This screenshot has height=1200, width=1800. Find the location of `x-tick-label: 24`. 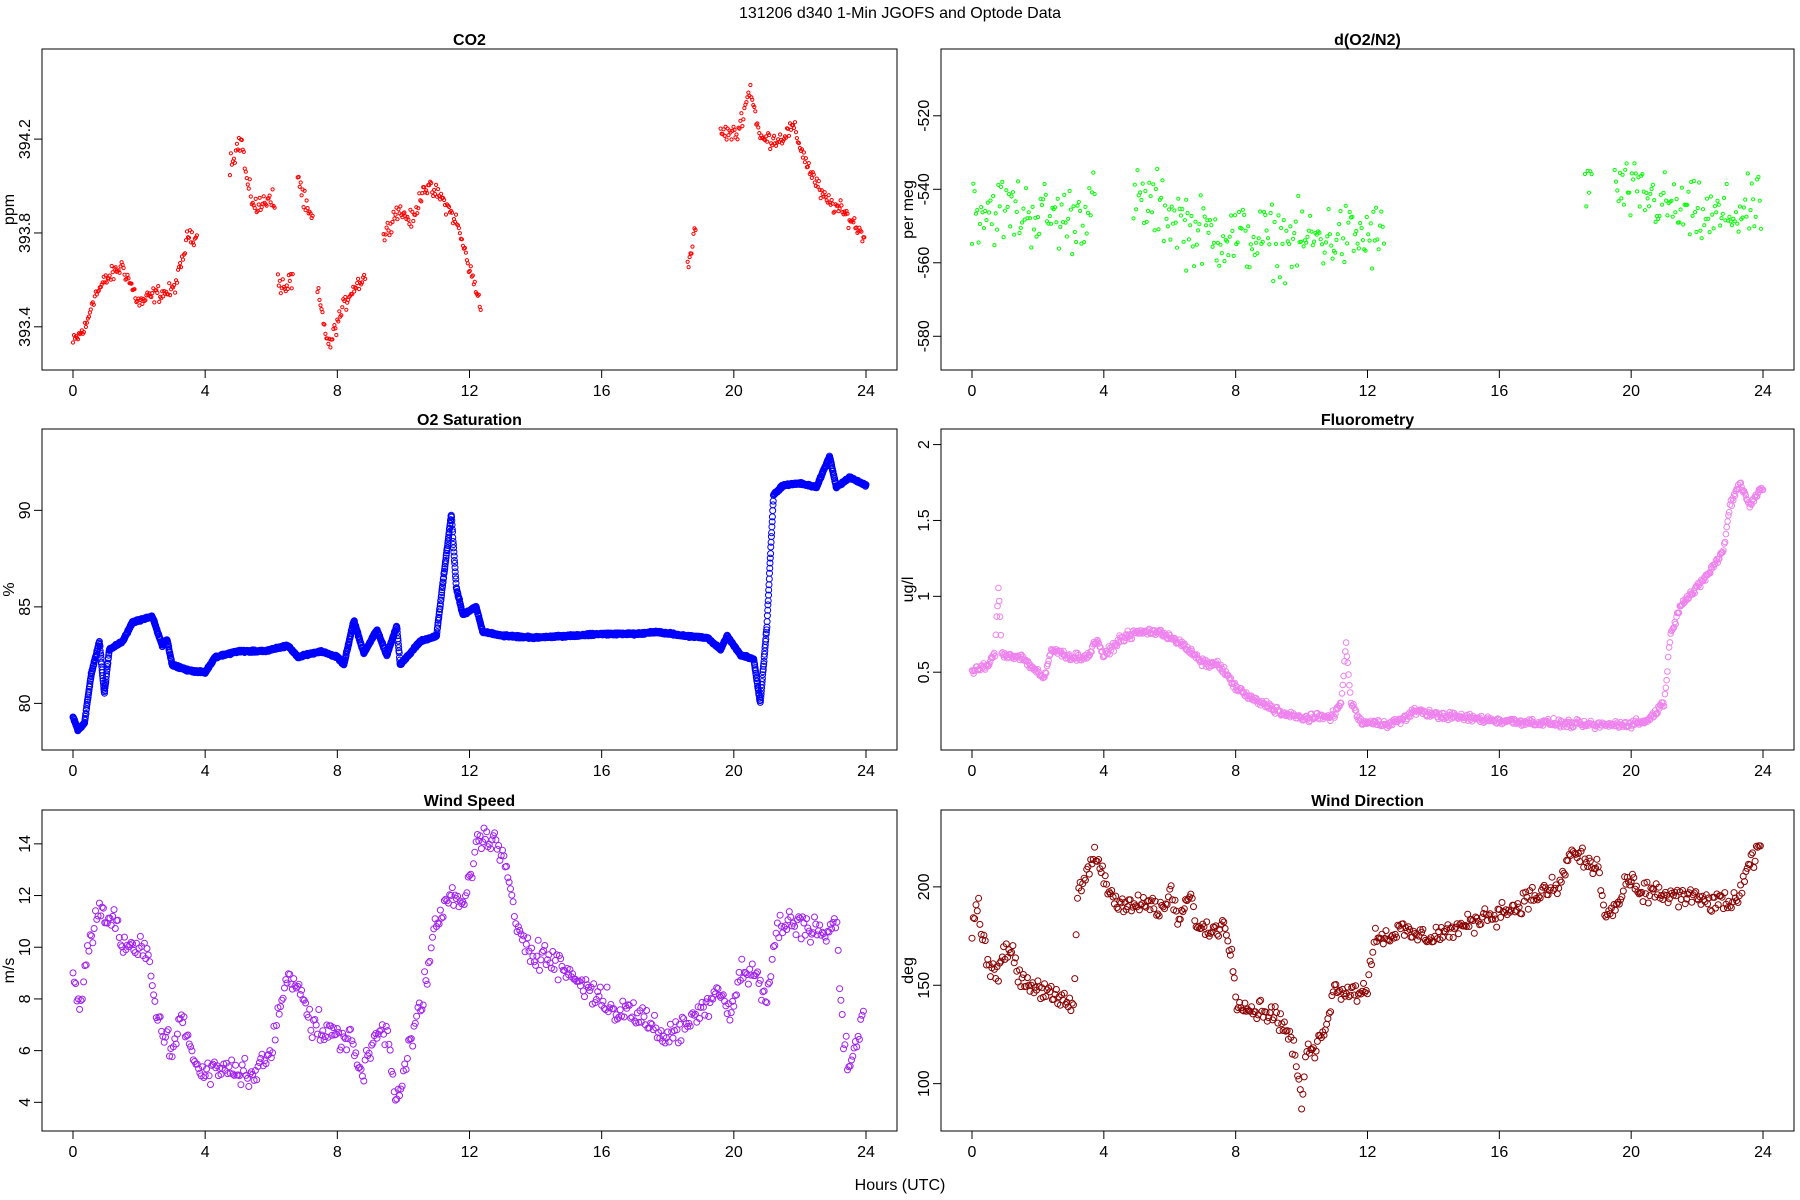

x-tick-label: 24 is located at coordinates (866, 1152).